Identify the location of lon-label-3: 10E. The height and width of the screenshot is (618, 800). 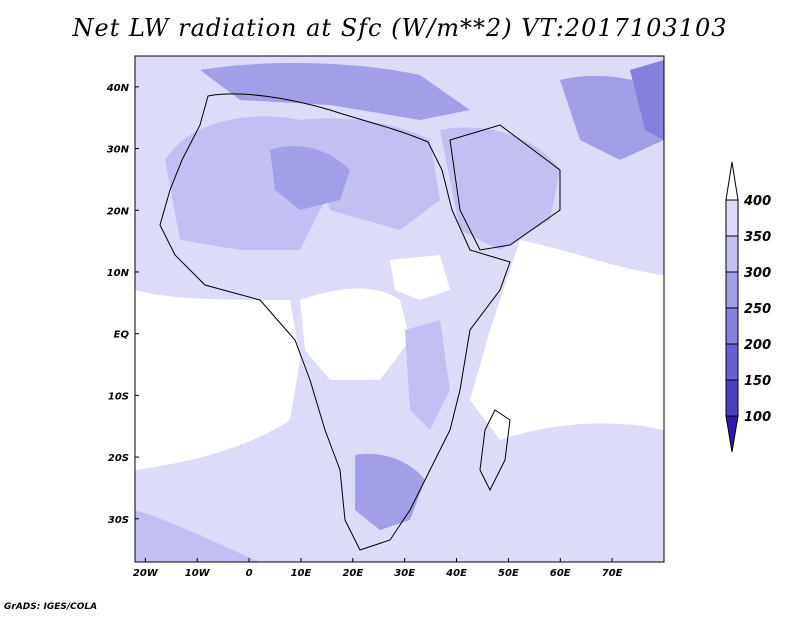
(301, 573).